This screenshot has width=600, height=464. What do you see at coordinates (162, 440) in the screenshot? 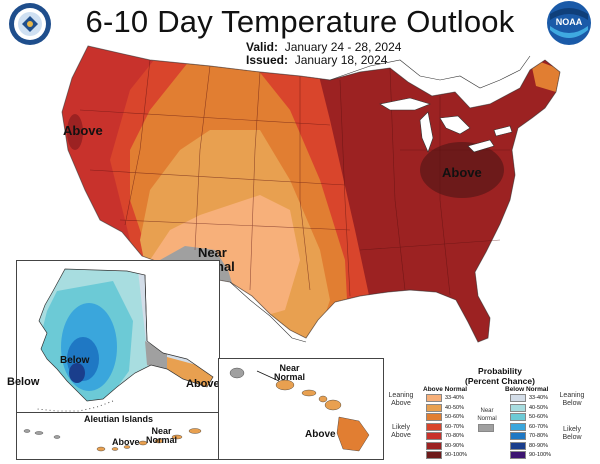
I see `aleutian-near-line2: Normal` at bounding box center [162, 440].